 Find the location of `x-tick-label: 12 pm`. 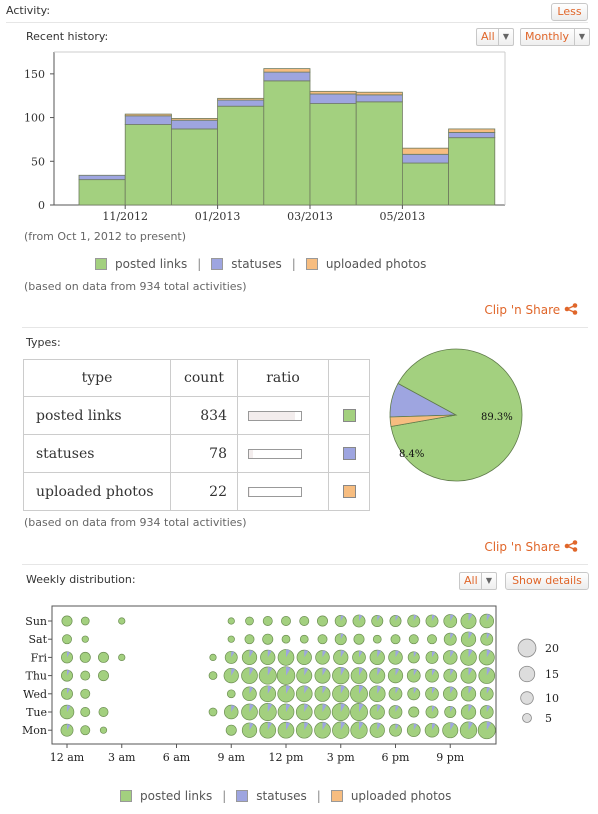

x-tick-label: 12 pm is located at coordinates (287, 757).